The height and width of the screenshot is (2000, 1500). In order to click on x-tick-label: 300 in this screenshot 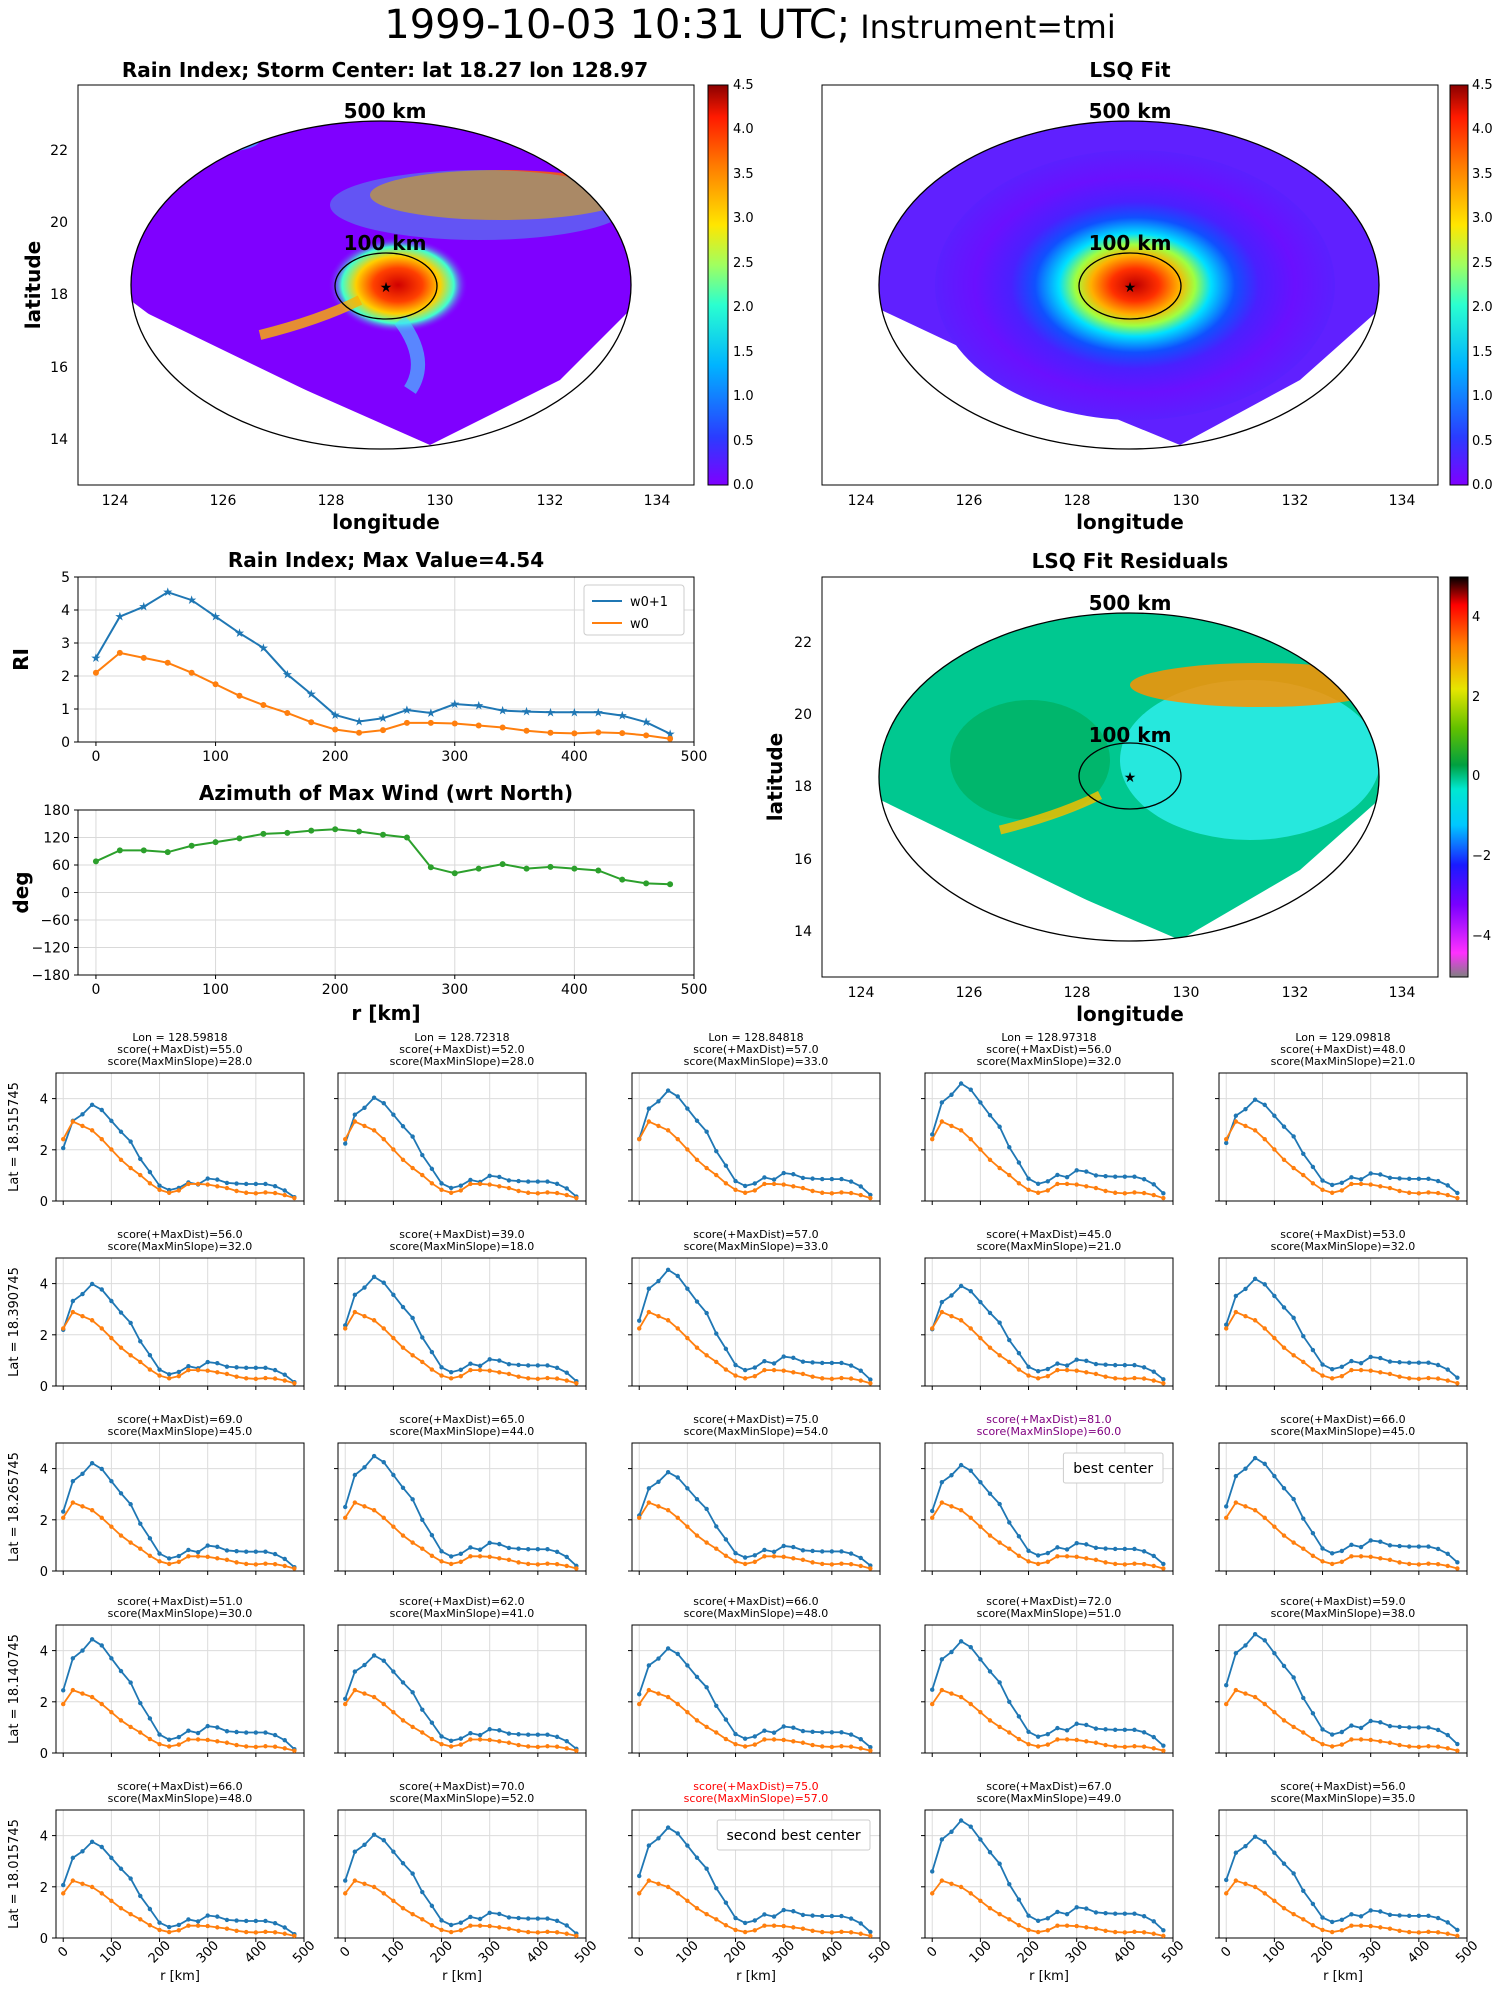, I will do `click(490, 1952)`.